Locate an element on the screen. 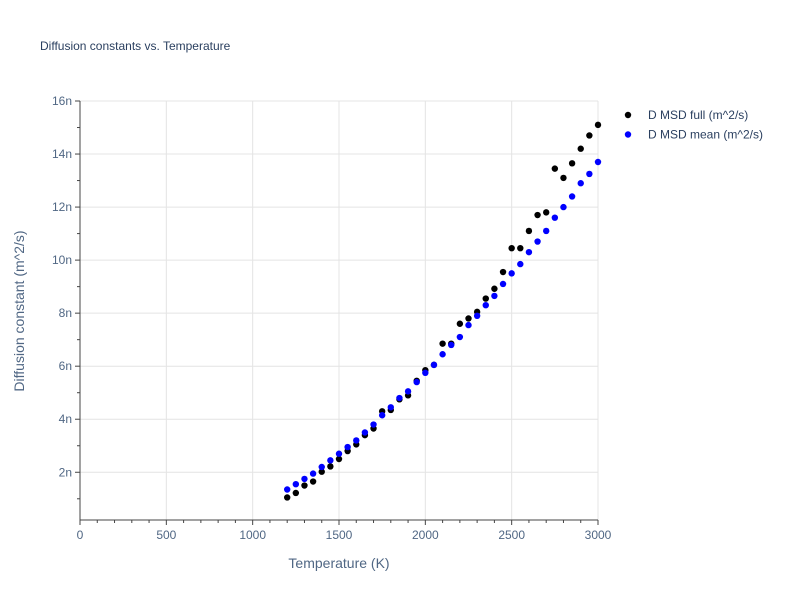 The width and height of the screenshot is (800, 600). y-tick-label: 2n is located at coordinates (65, 472).